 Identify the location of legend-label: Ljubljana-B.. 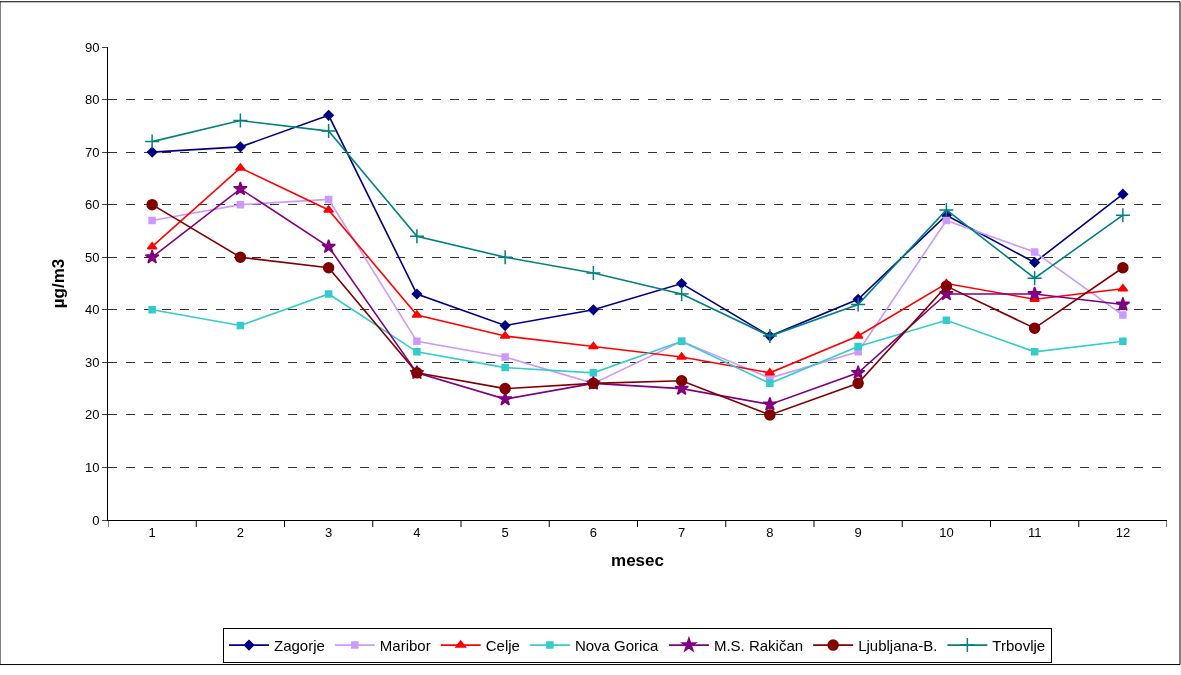
(898, 645).